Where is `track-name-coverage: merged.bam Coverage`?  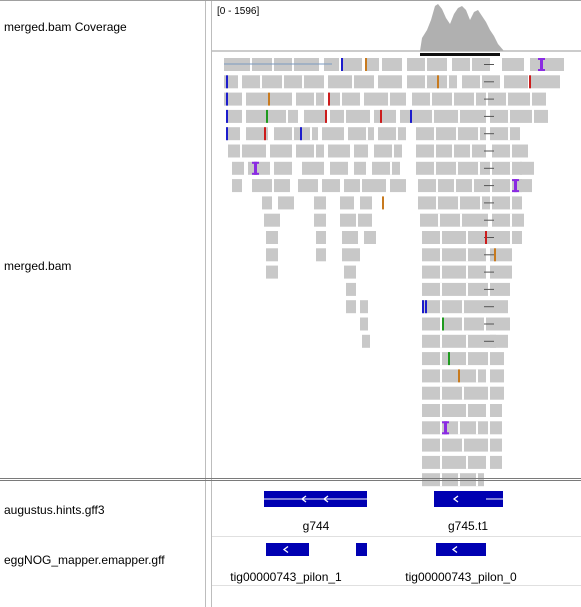 track-name-coverage: merged.bam Coverage is located at coordinates (65, 27).